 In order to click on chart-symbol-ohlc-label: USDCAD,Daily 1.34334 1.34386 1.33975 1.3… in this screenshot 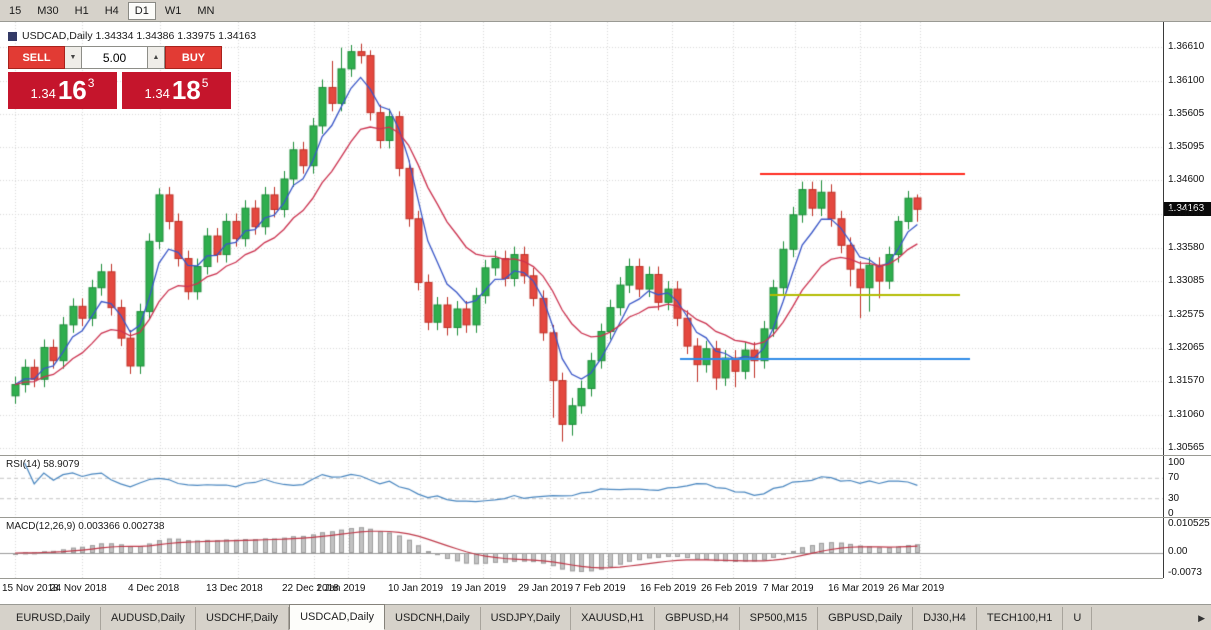, I will do `click(132, 36)`.